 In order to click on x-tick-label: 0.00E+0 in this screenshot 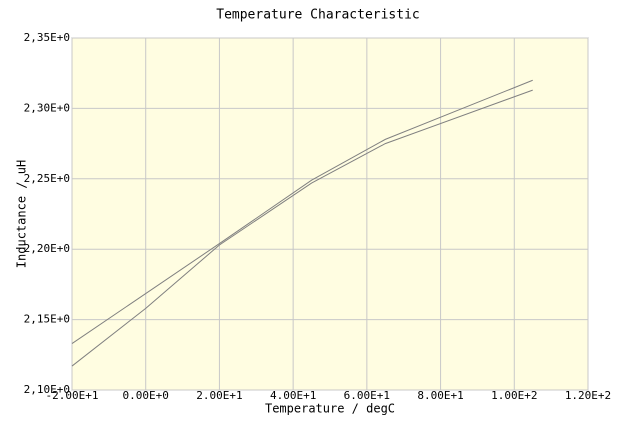, I will do `click(146, 395)`.